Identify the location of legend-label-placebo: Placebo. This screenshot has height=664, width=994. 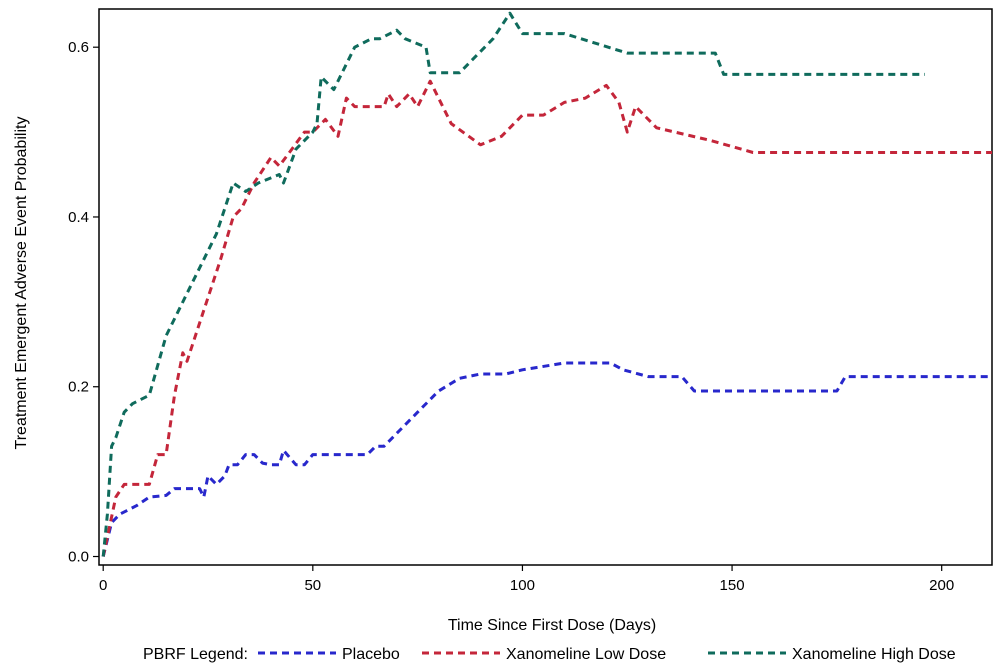
(371, 654).